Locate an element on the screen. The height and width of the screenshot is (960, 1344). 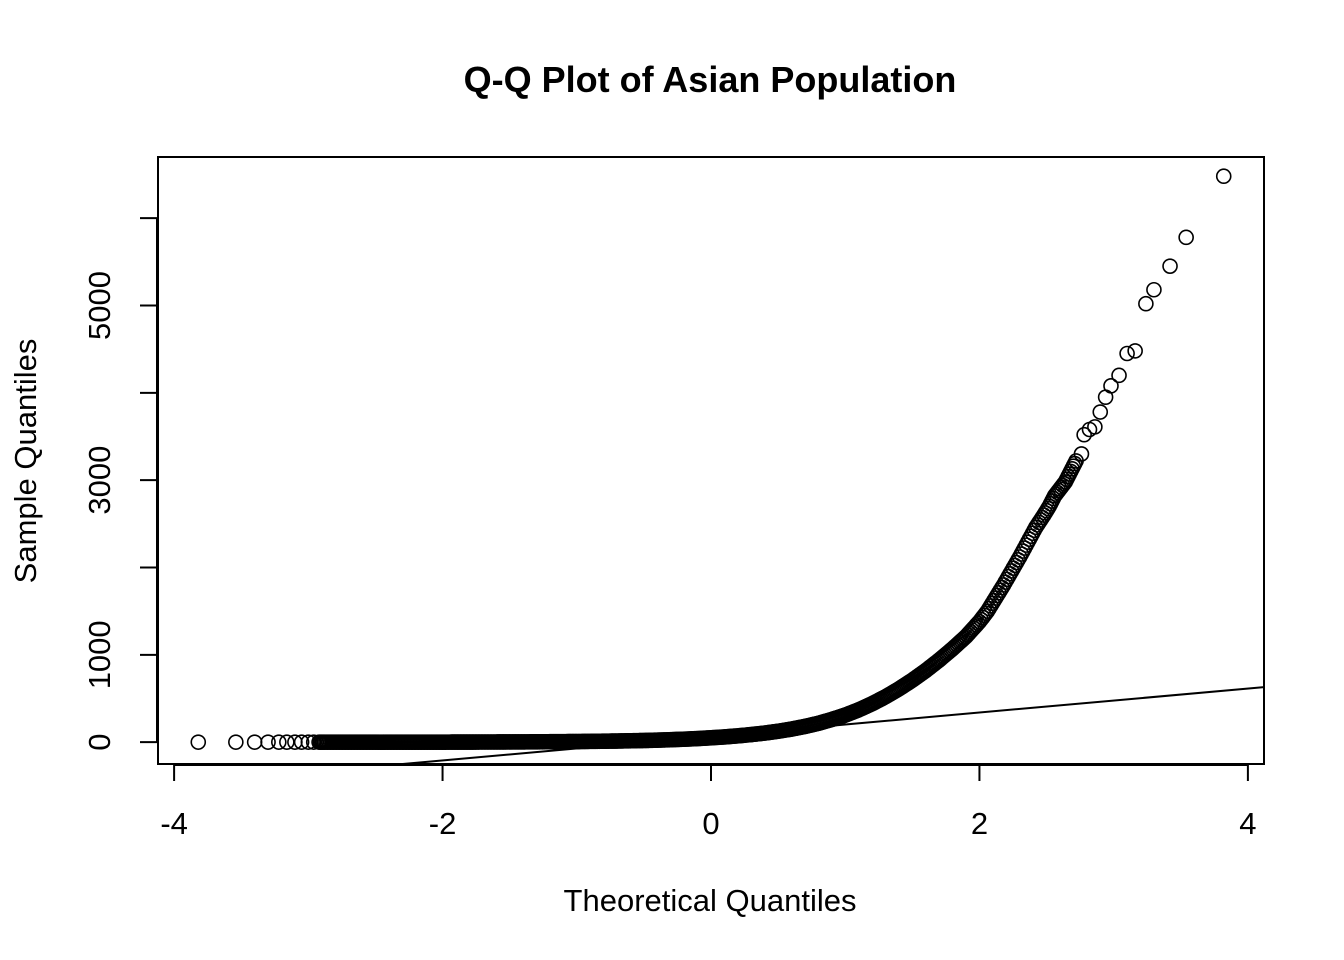
x-tick-label: 0 is located at coordinates (710, 823).